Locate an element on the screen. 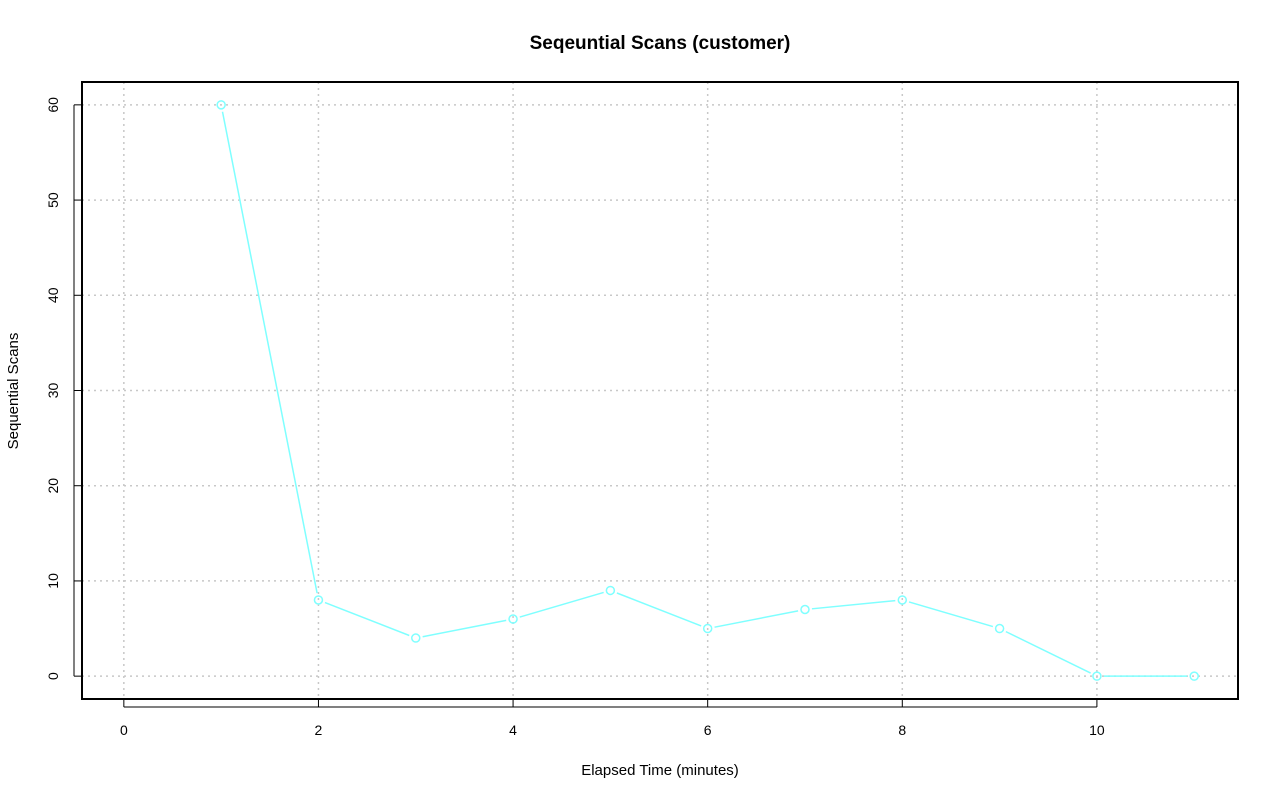 This screenshot has width=1280, height=806. y-tick-label: 20 is located at coordinates (53, 486).